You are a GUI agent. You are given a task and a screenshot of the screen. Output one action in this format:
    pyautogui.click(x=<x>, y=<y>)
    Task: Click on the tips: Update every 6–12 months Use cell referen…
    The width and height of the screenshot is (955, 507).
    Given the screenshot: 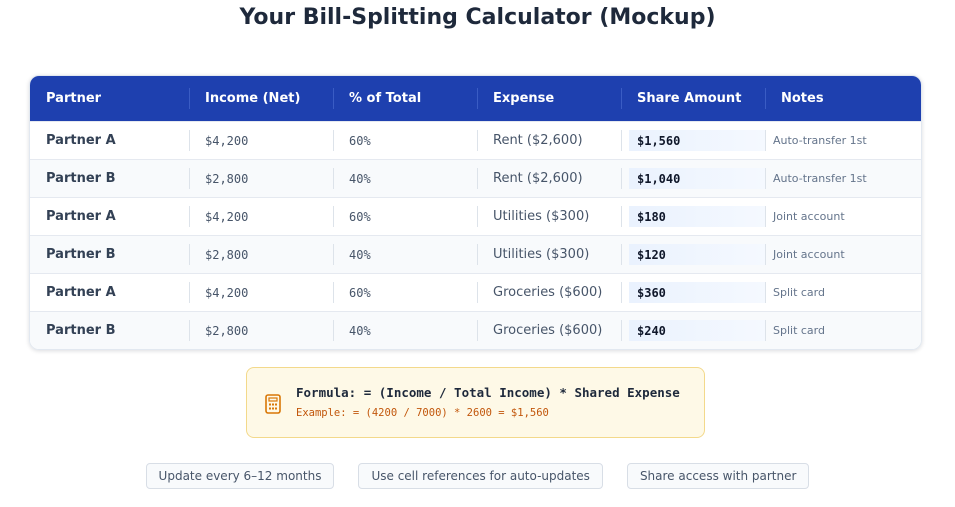 What is the action you would take?
    pyautogui.click(x=477, y=476)
    